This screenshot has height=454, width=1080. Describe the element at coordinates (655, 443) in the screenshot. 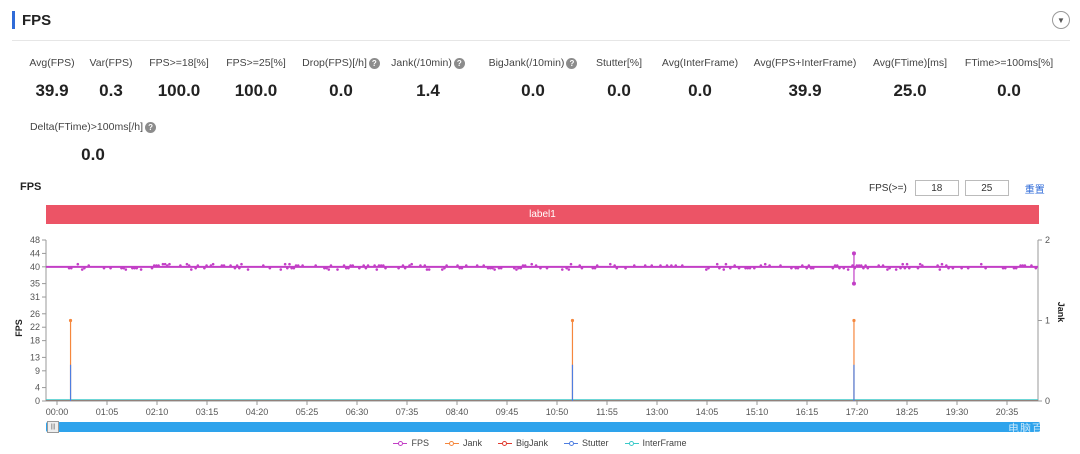

I see `legend-item-interframe: InterFrame` at that location.